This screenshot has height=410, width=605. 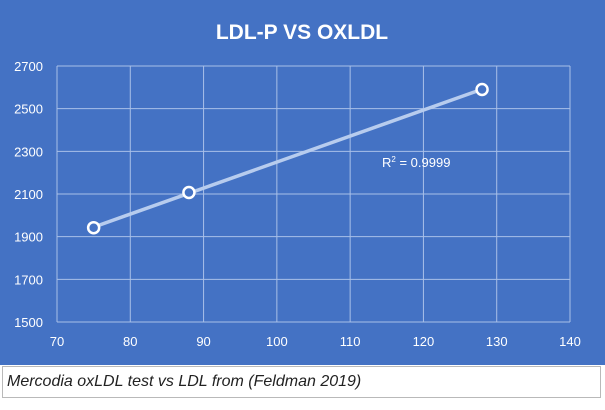 I want to click on y-tick-label: 1900, so click(x=28, y=237).